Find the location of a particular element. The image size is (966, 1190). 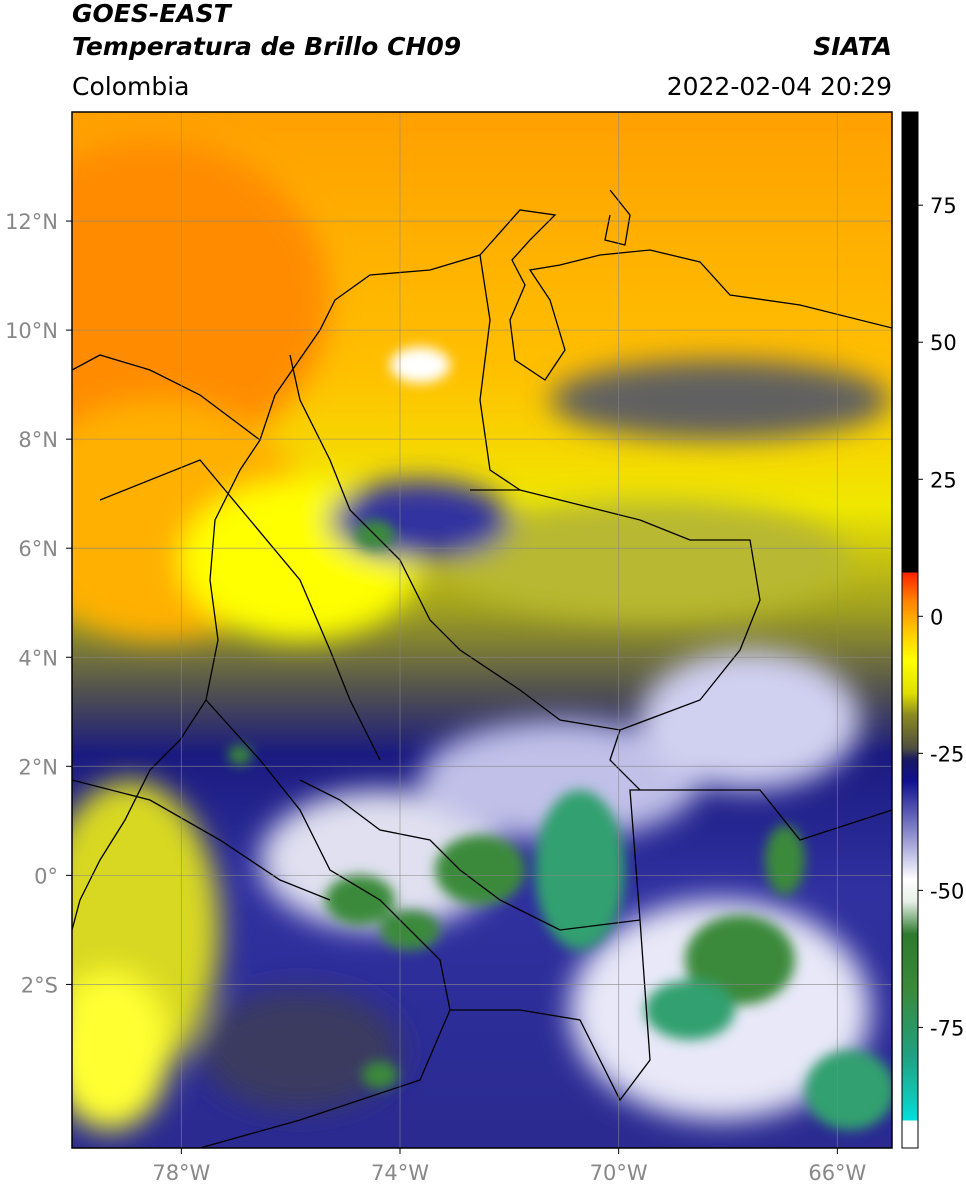

y-tick-label: 8°N is located at coordinates (38, 440).